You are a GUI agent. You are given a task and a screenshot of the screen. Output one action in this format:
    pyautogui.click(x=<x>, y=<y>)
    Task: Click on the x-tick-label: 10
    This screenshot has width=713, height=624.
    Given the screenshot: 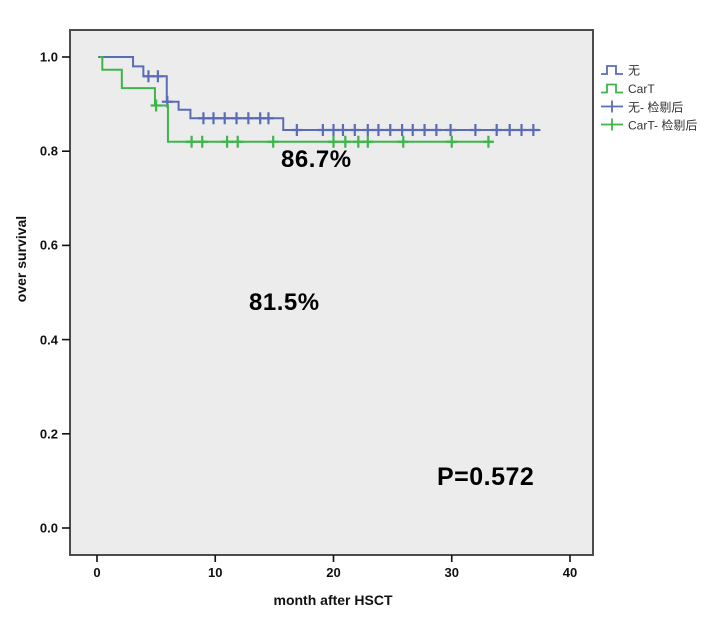 What is the action you would take?
    pyautogui.click(x=215, y=572)
    